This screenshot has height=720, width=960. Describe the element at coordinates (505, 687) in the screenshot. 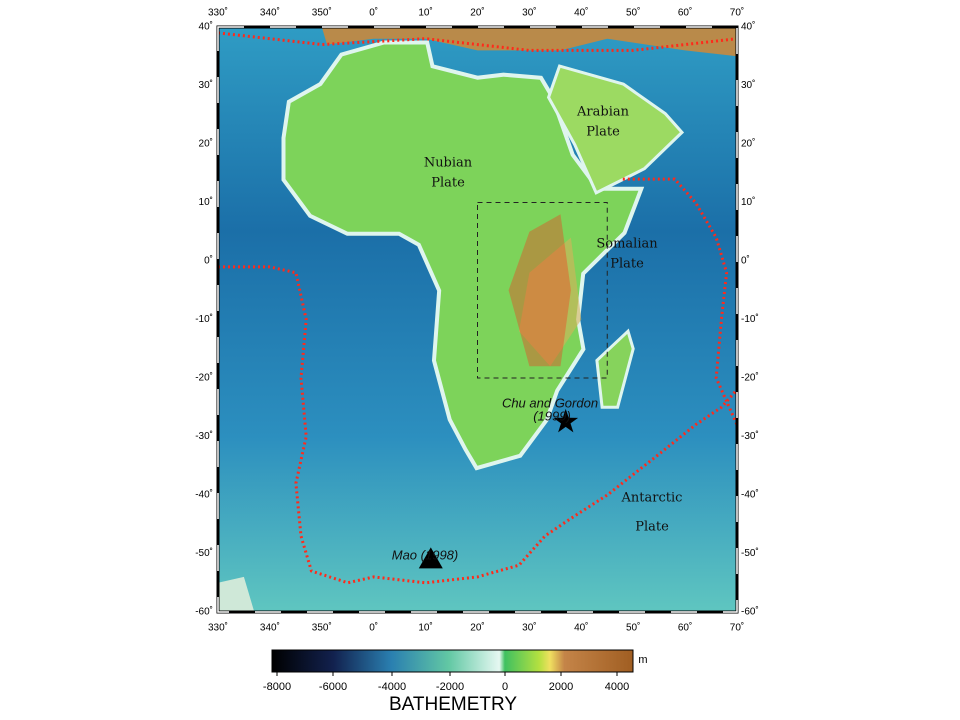

I see `colorbar-label: 0` at that location.